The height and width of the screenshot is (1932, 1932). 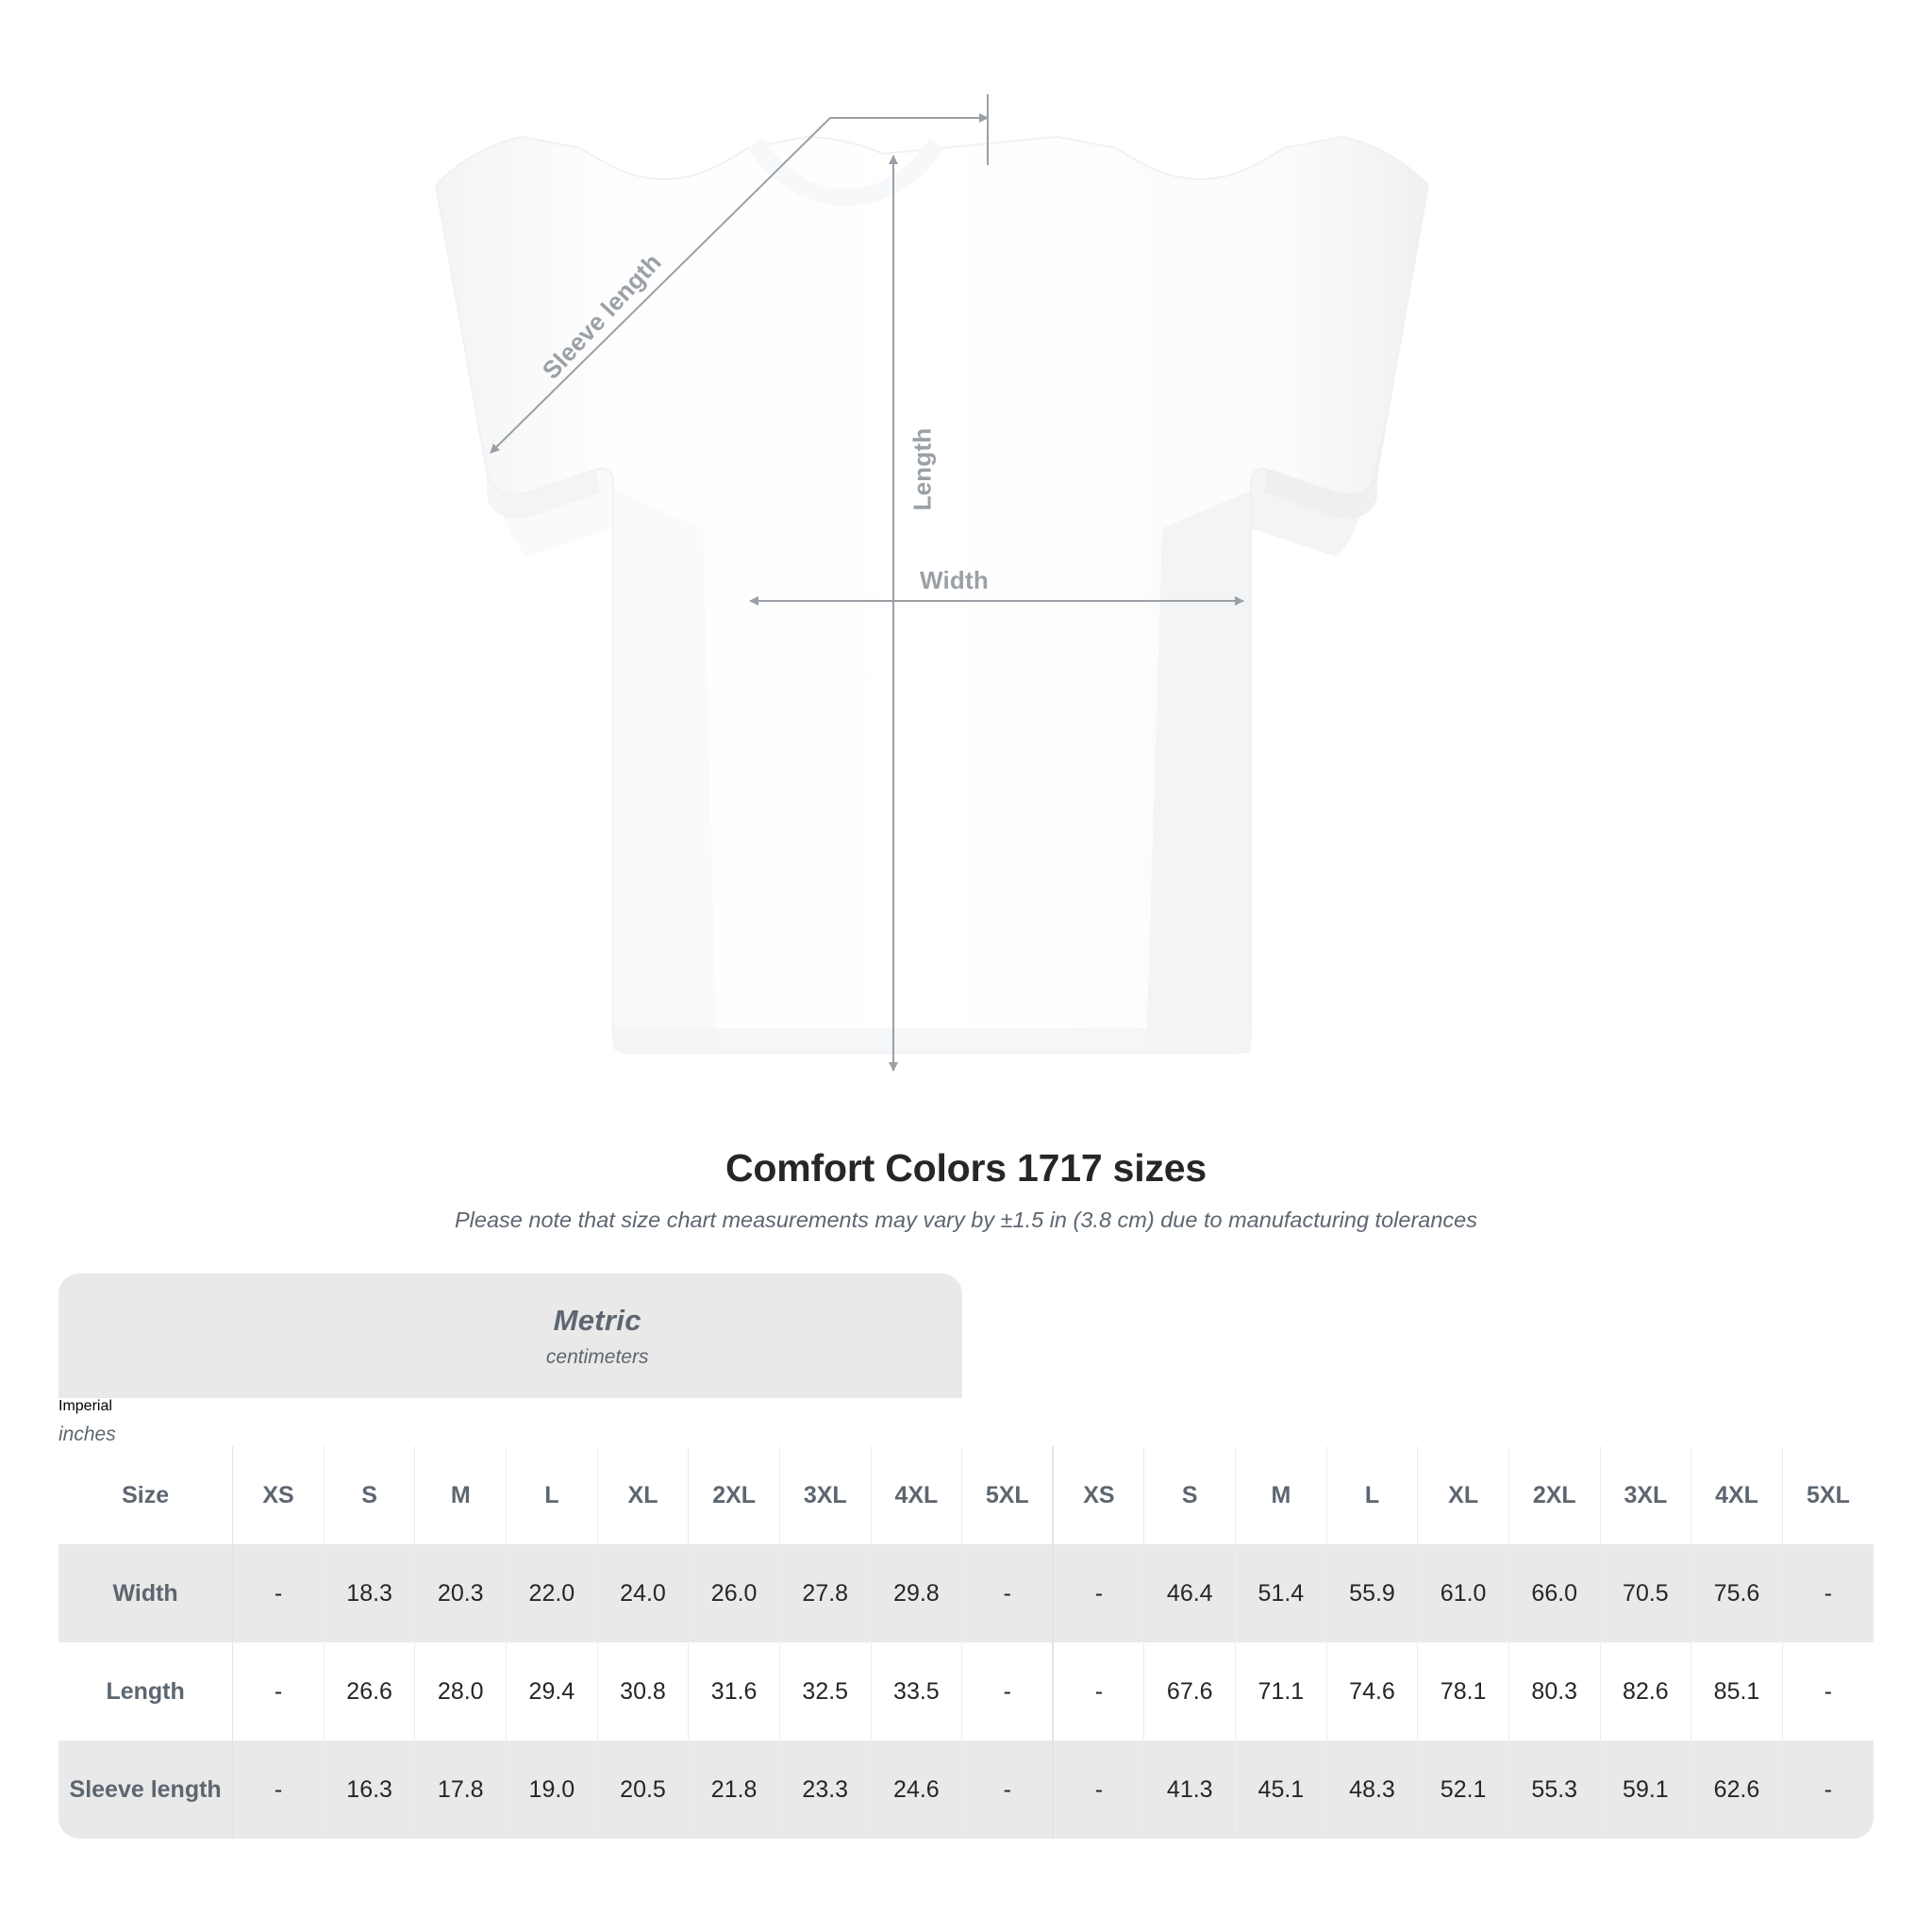 What do you see at coordinates (1554, 1495) in the screenshot?
I see `size-header-metric-2xl: 2XL` at bounding box center [1554, 1495].